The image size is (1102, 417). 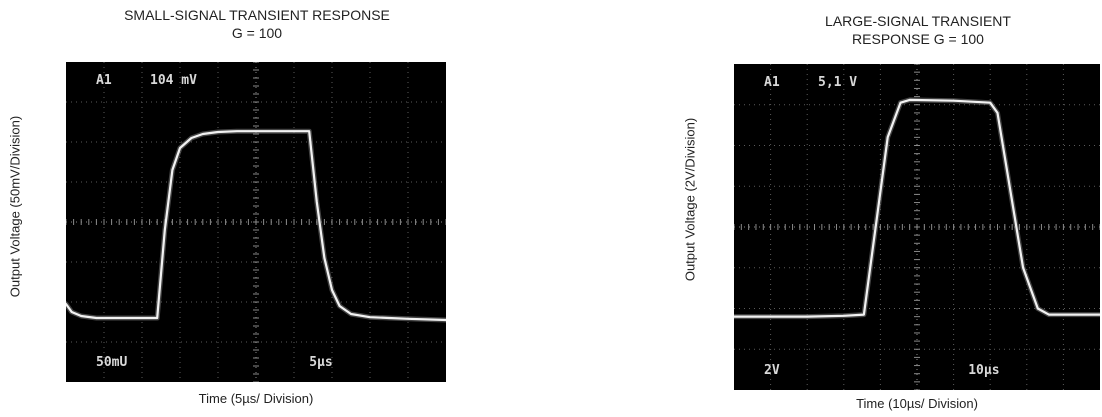 What do you see at coordinates (15, 206) in the screenshot?
I see `y-axis-label: Output Voltage (50mV/Division)` at bounding box center [15, 206].